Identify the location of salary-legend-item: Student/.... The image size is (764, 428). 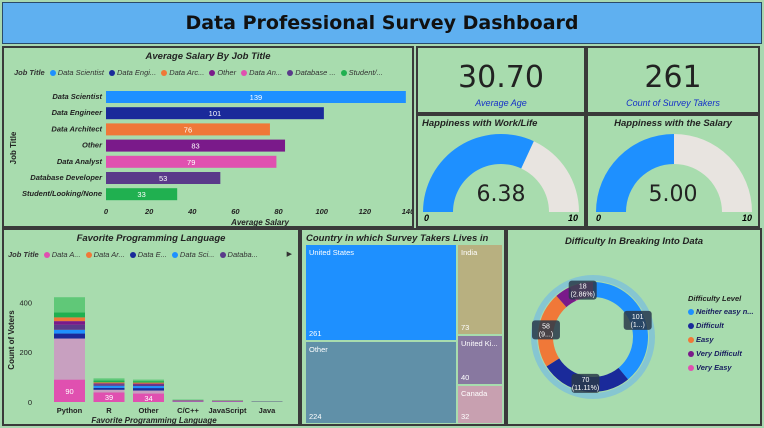
(361, 72).